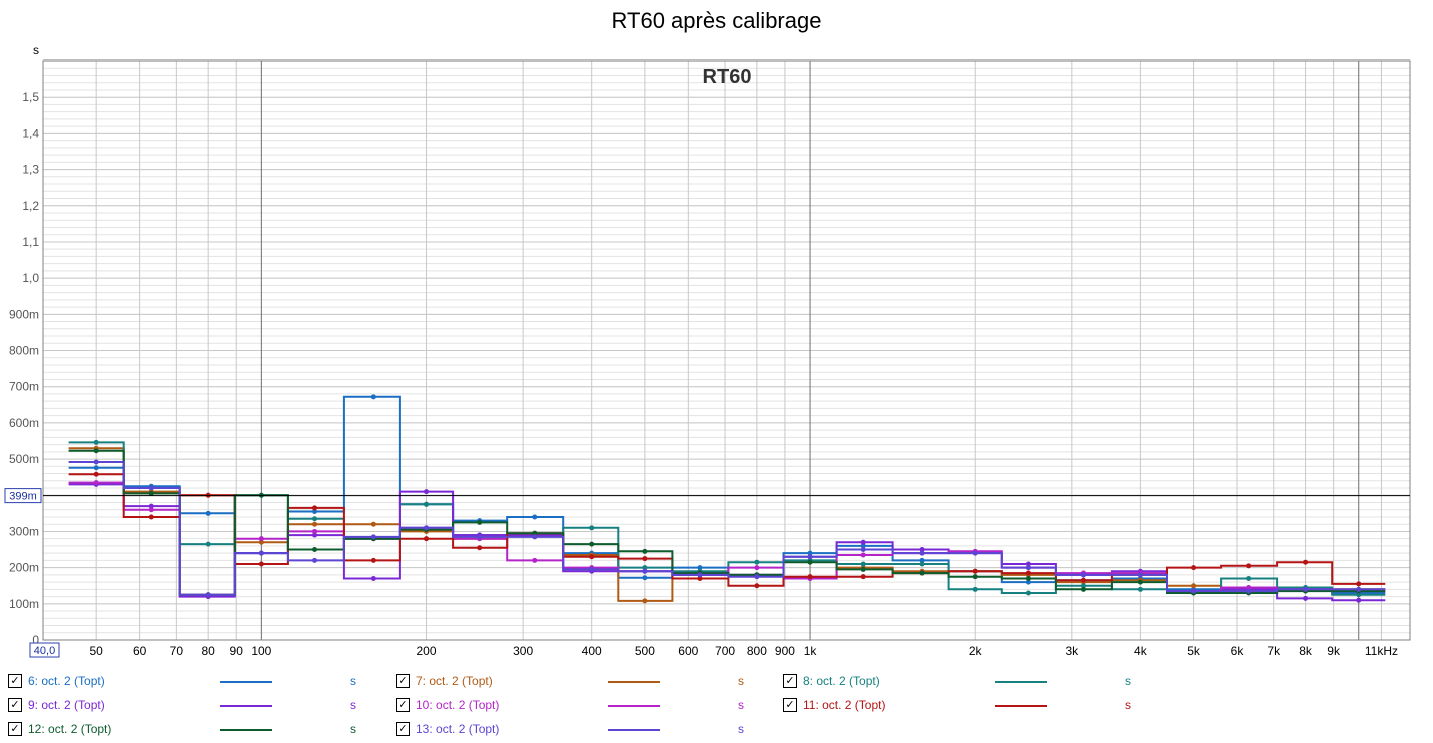  Describe the element at coordinates (177, 651) in the screenshot. I see `x-tick-label: 70` at that location.